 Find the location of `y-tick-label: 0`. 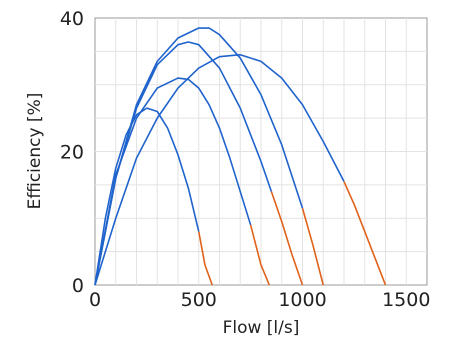

y-tick-label: 0 is located at coordinates (78, 286).